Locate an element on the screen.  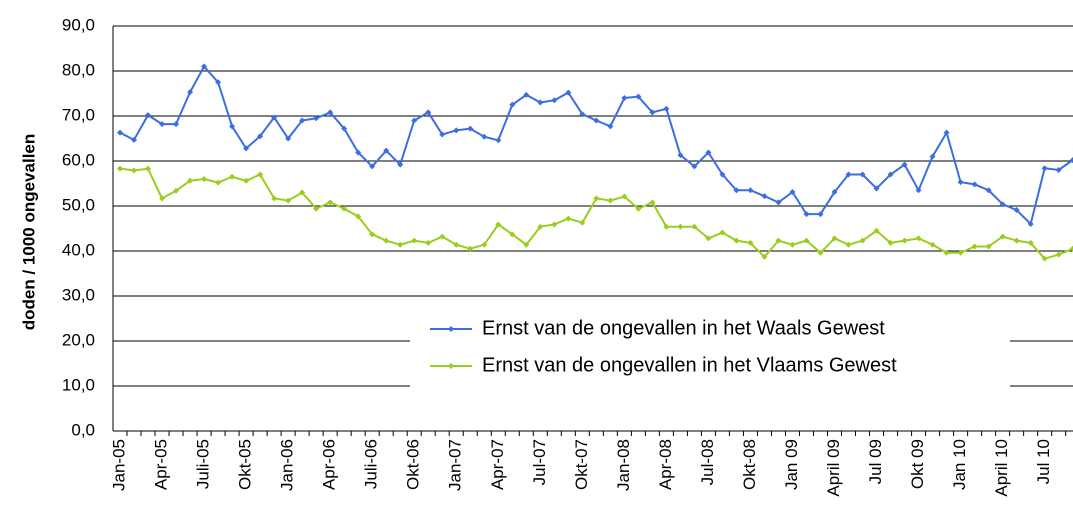
y-tick-label: 30,0 is located at coordinates (78, 294).